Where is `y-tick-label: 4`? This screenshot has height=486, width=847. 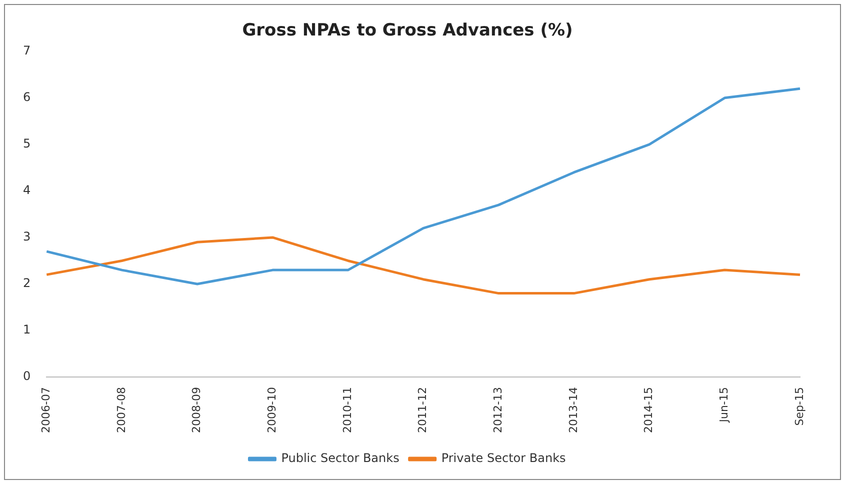
y-tick-label: 4 is located at coordinates (26, 190).